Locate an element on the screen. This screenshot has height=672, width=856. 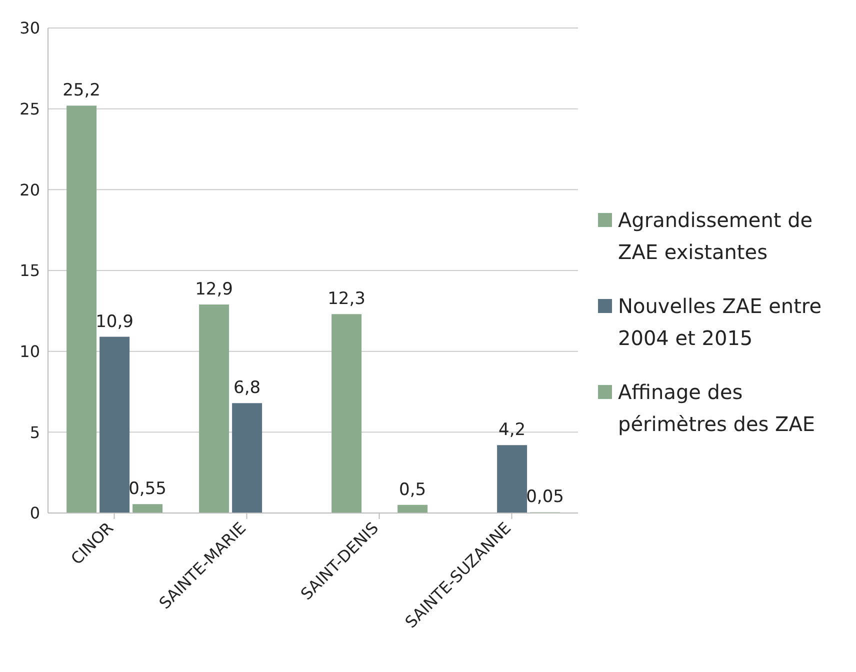
data-label: 0,05 is located at coordinates (545, 497).